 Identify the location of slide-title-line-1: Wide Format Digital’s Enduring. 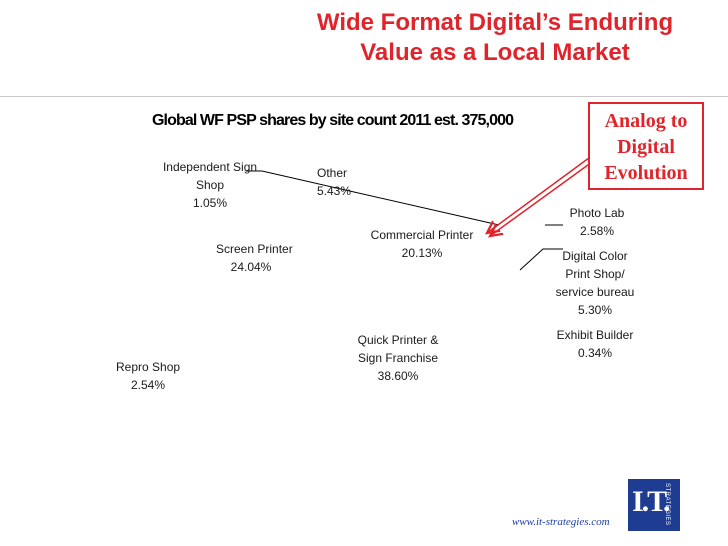
(495, 22).